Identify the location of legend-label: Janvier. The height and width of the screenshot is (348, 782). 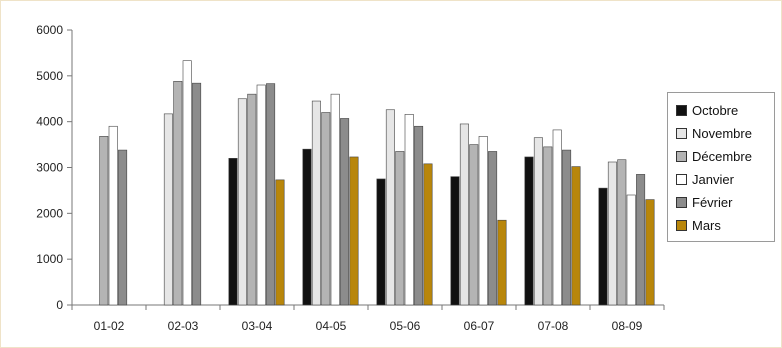
(713, 179).